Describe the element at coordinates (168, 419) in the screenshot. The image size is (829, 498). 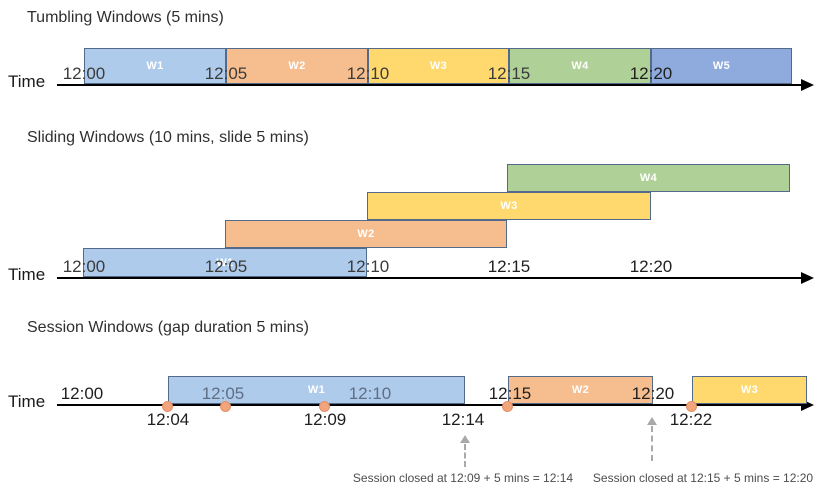
I see `event-time-1204: 12:04` at that location.